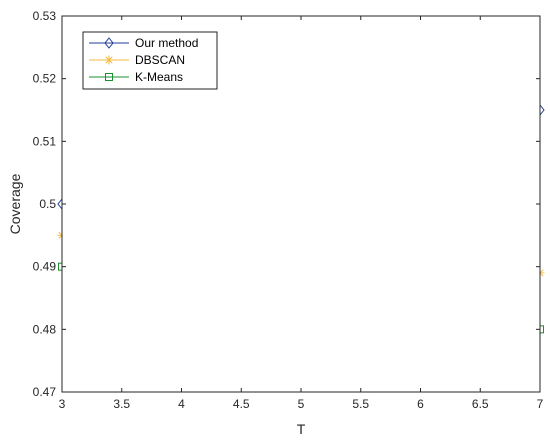 The width and height of the screenshot is (550, 446). I want to click on x-tick-label: 5, so click(301, 404).